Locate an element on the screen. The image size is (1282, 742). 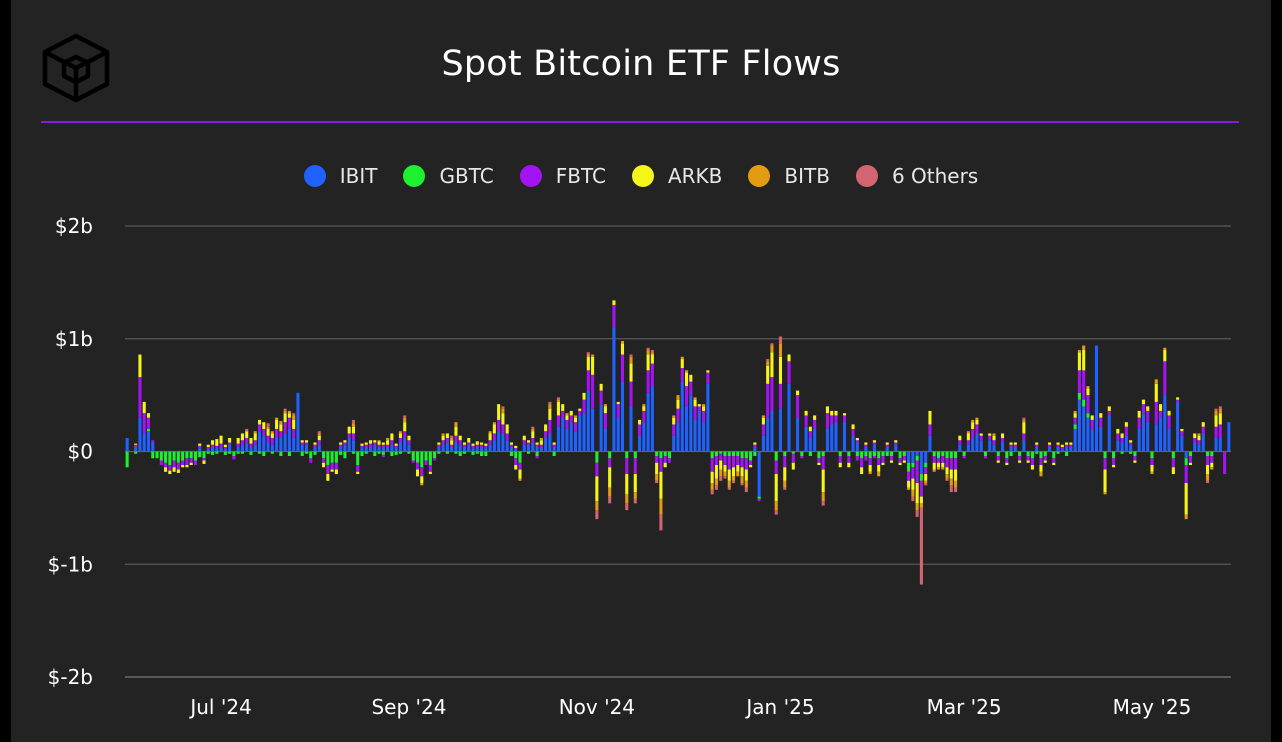
legend-item-gbtc: GBTC is located at coordinates (448, 176).